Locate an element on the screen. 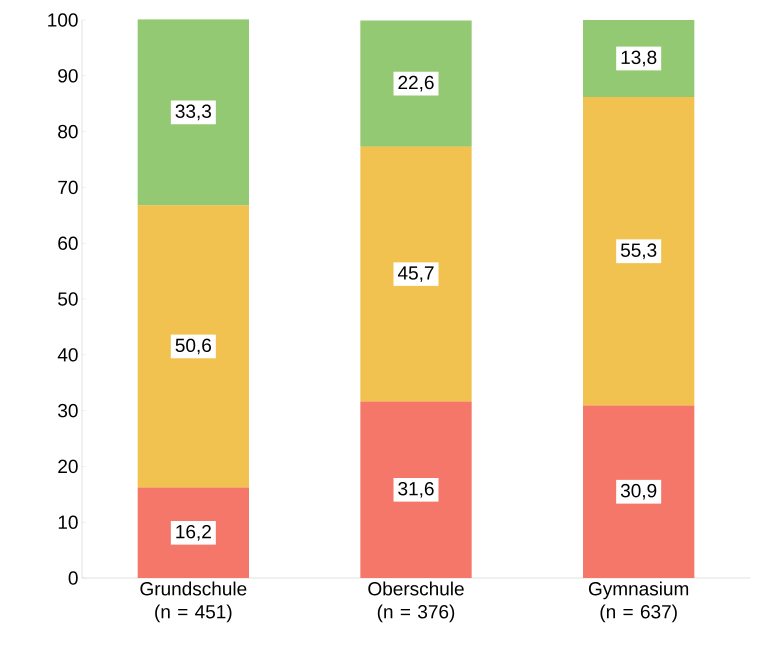 The height and width of the screenshot is (664, 760). data-label: 55,3 is located at coordinates (638, 251).